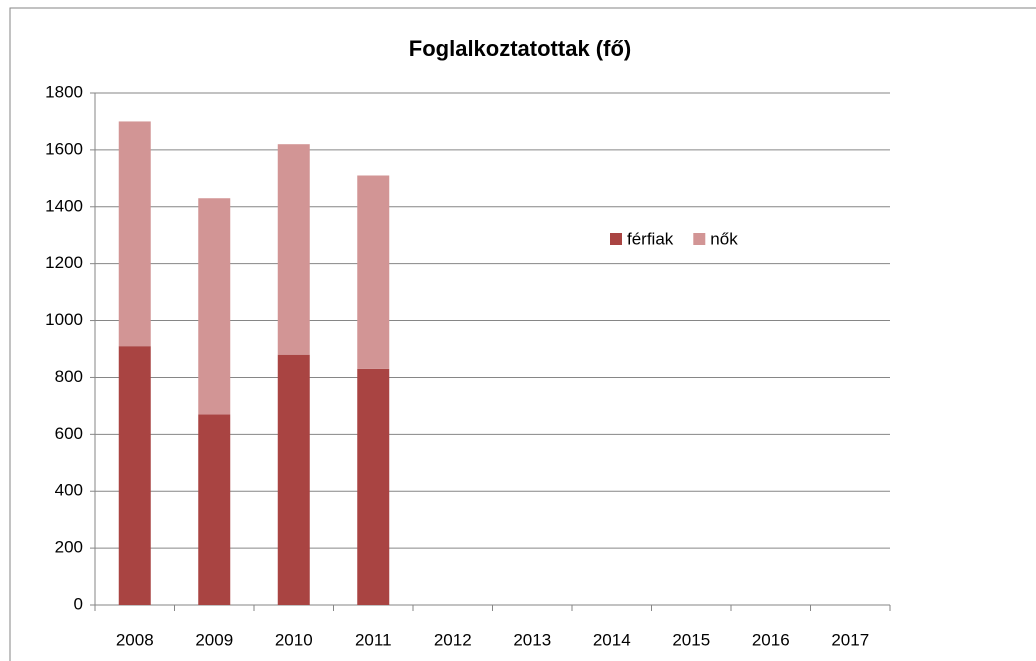 Image resolution: width=1036 pixels, height=661 pixels. Describe the element at coordinates (64, 262) in the screenshot. I see `y-tick-label: 1200` at that location.